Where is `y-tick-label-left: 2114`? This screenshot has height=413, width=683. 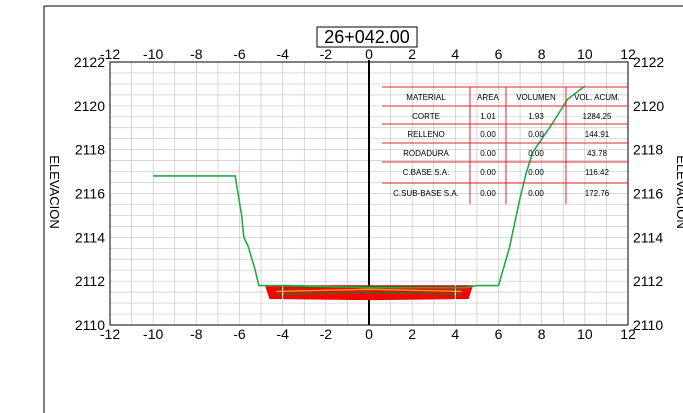 y-tick-label-left: 2114 is located at coordinates (90, 237).